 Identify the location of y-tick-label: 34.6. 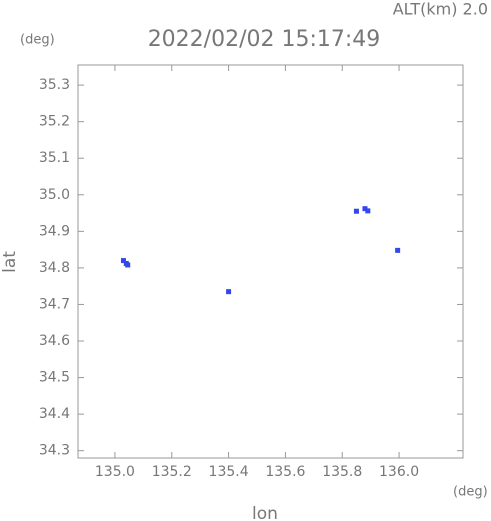
(54, 341).